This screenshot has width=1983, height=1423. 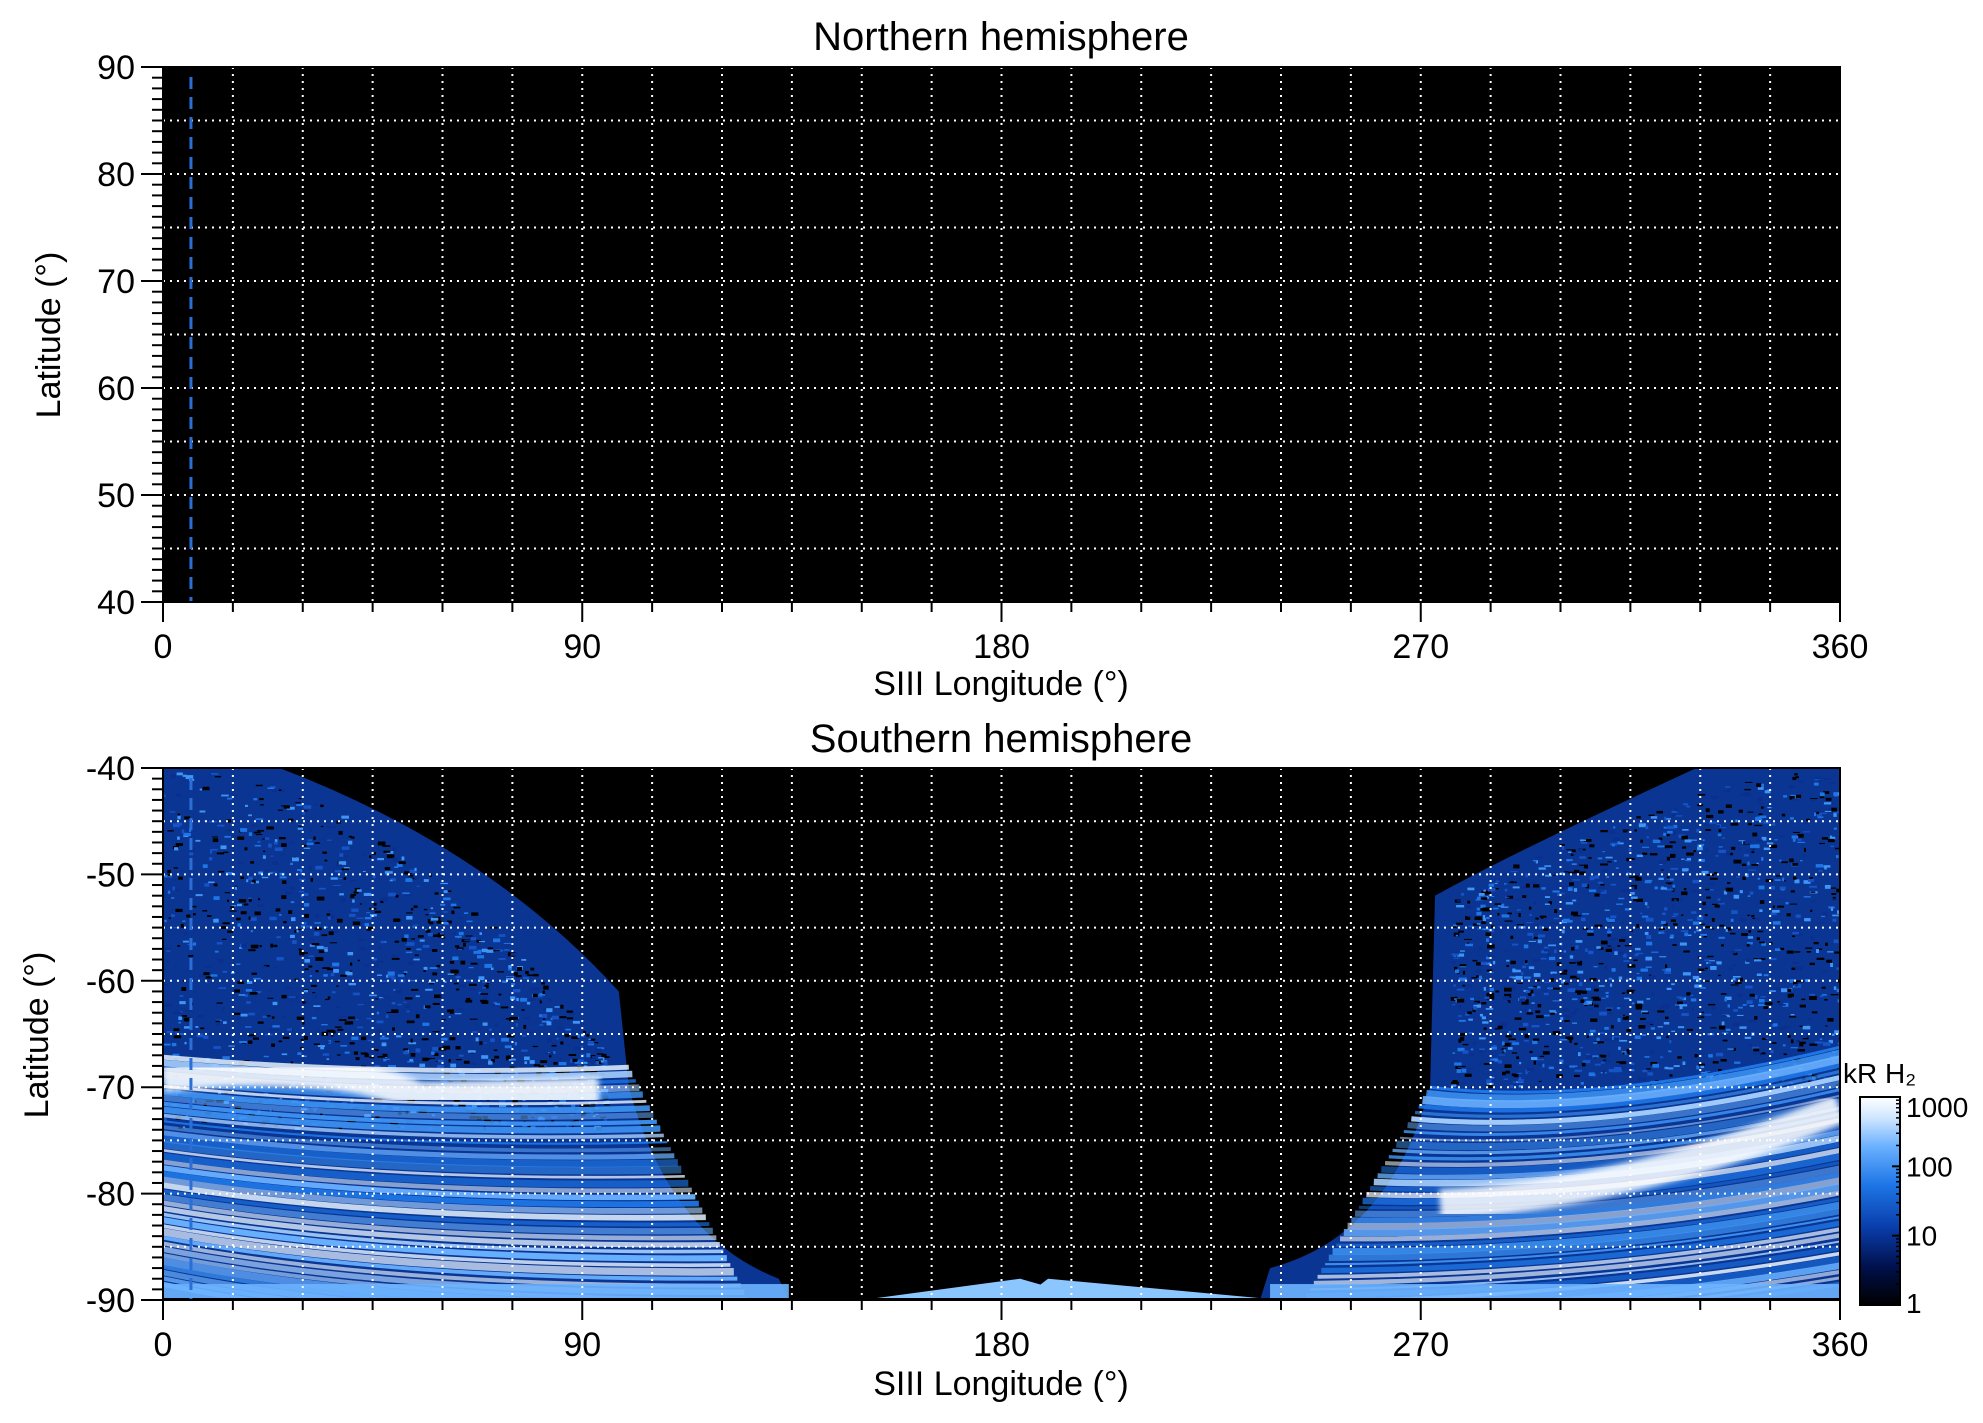 I want to click on northern-title: Northern hemisphere, so click(x=1001, y=37).